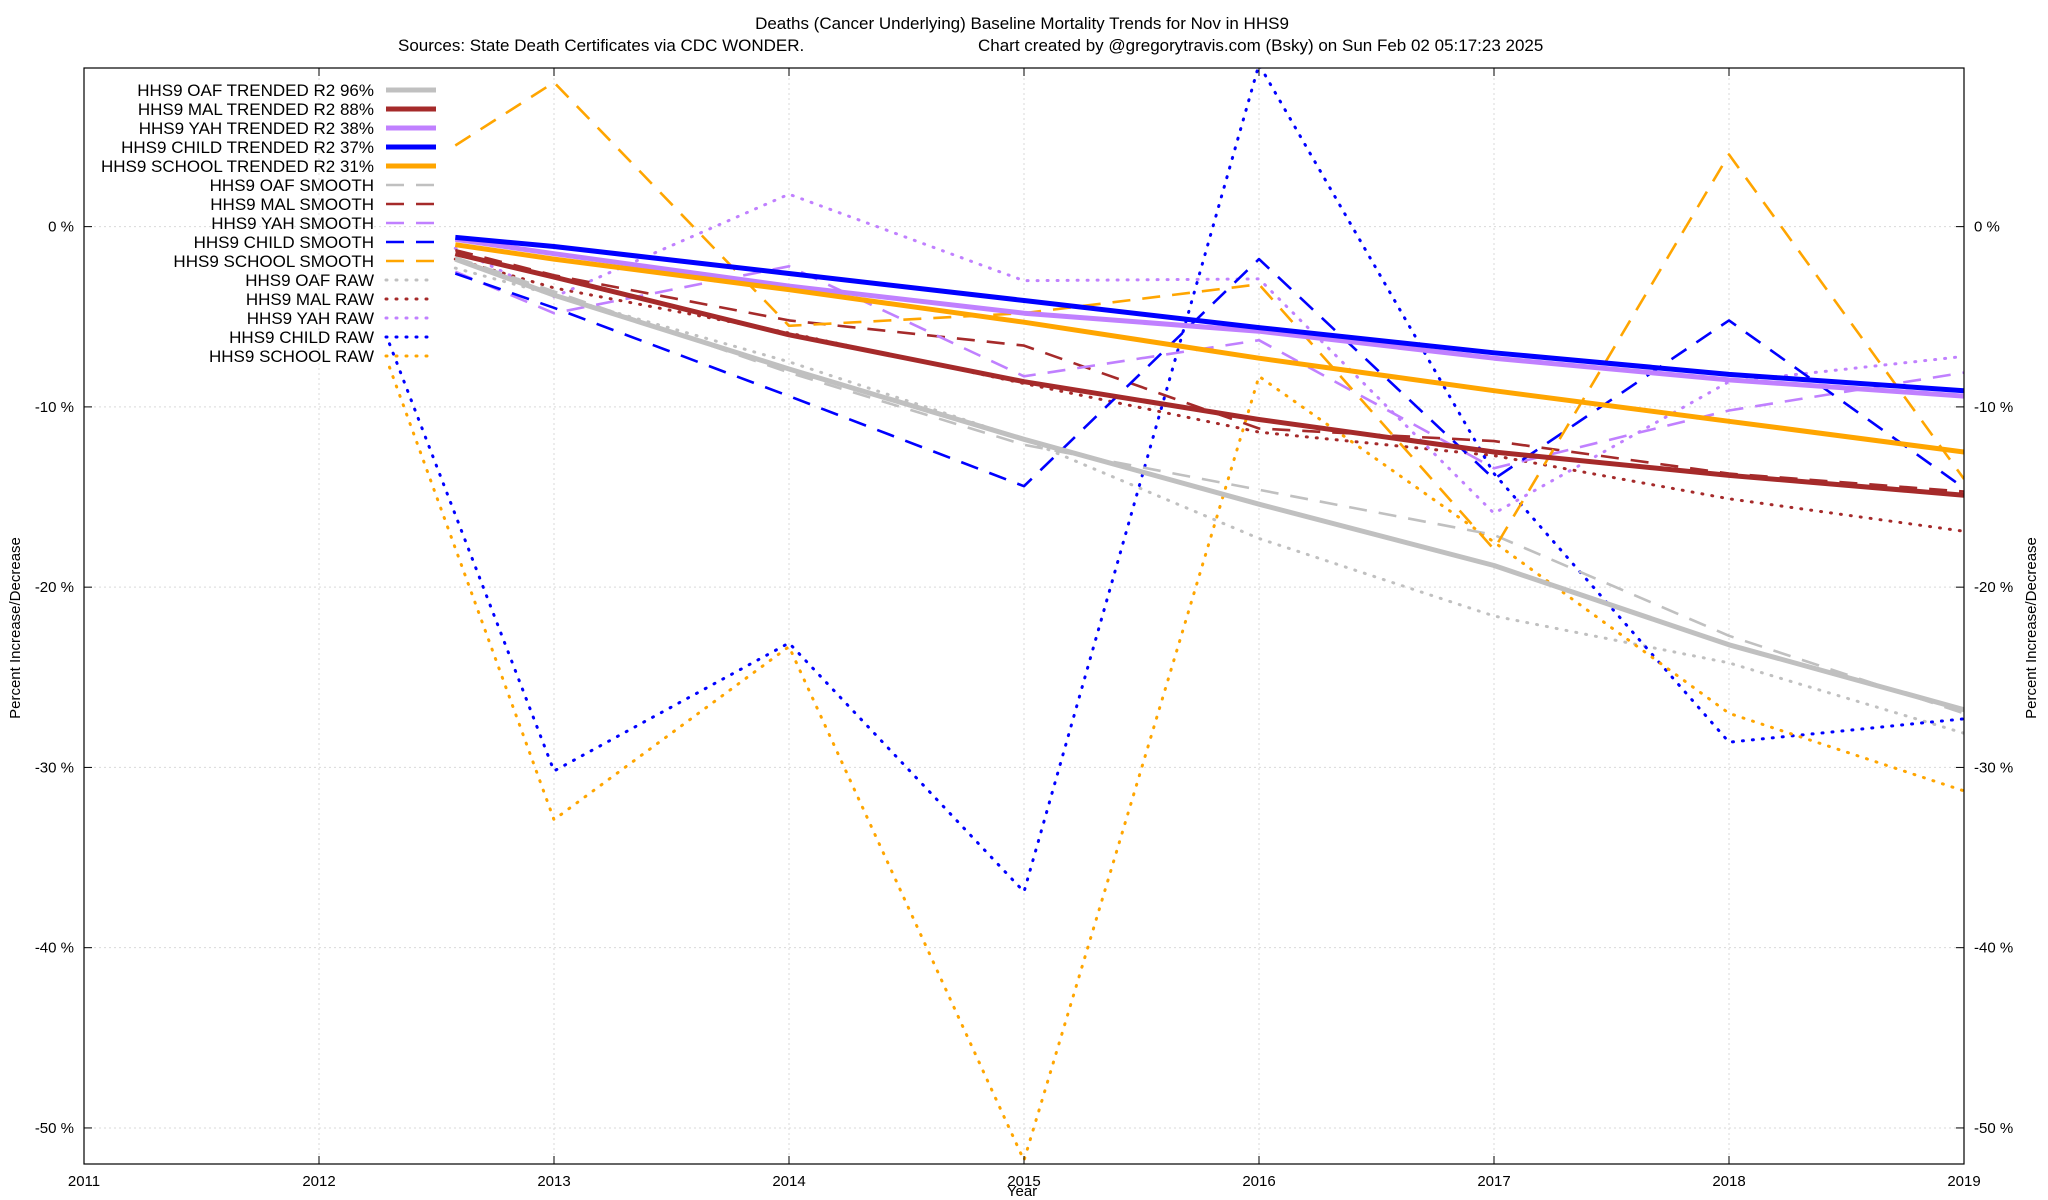  Describe the element at coordinates (309, 280) in the screenshot. I see `legend-label-10: HHS9 OAF RAW` at that location.